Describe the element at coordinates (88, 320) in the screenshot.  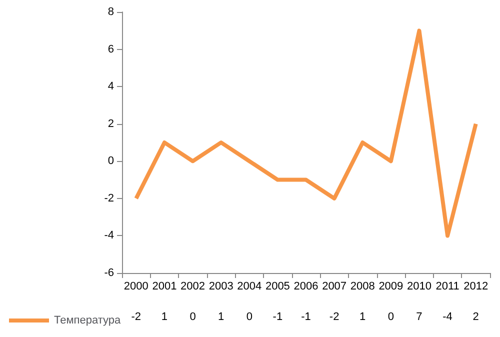
I see `legend-label: Температура` at that location.